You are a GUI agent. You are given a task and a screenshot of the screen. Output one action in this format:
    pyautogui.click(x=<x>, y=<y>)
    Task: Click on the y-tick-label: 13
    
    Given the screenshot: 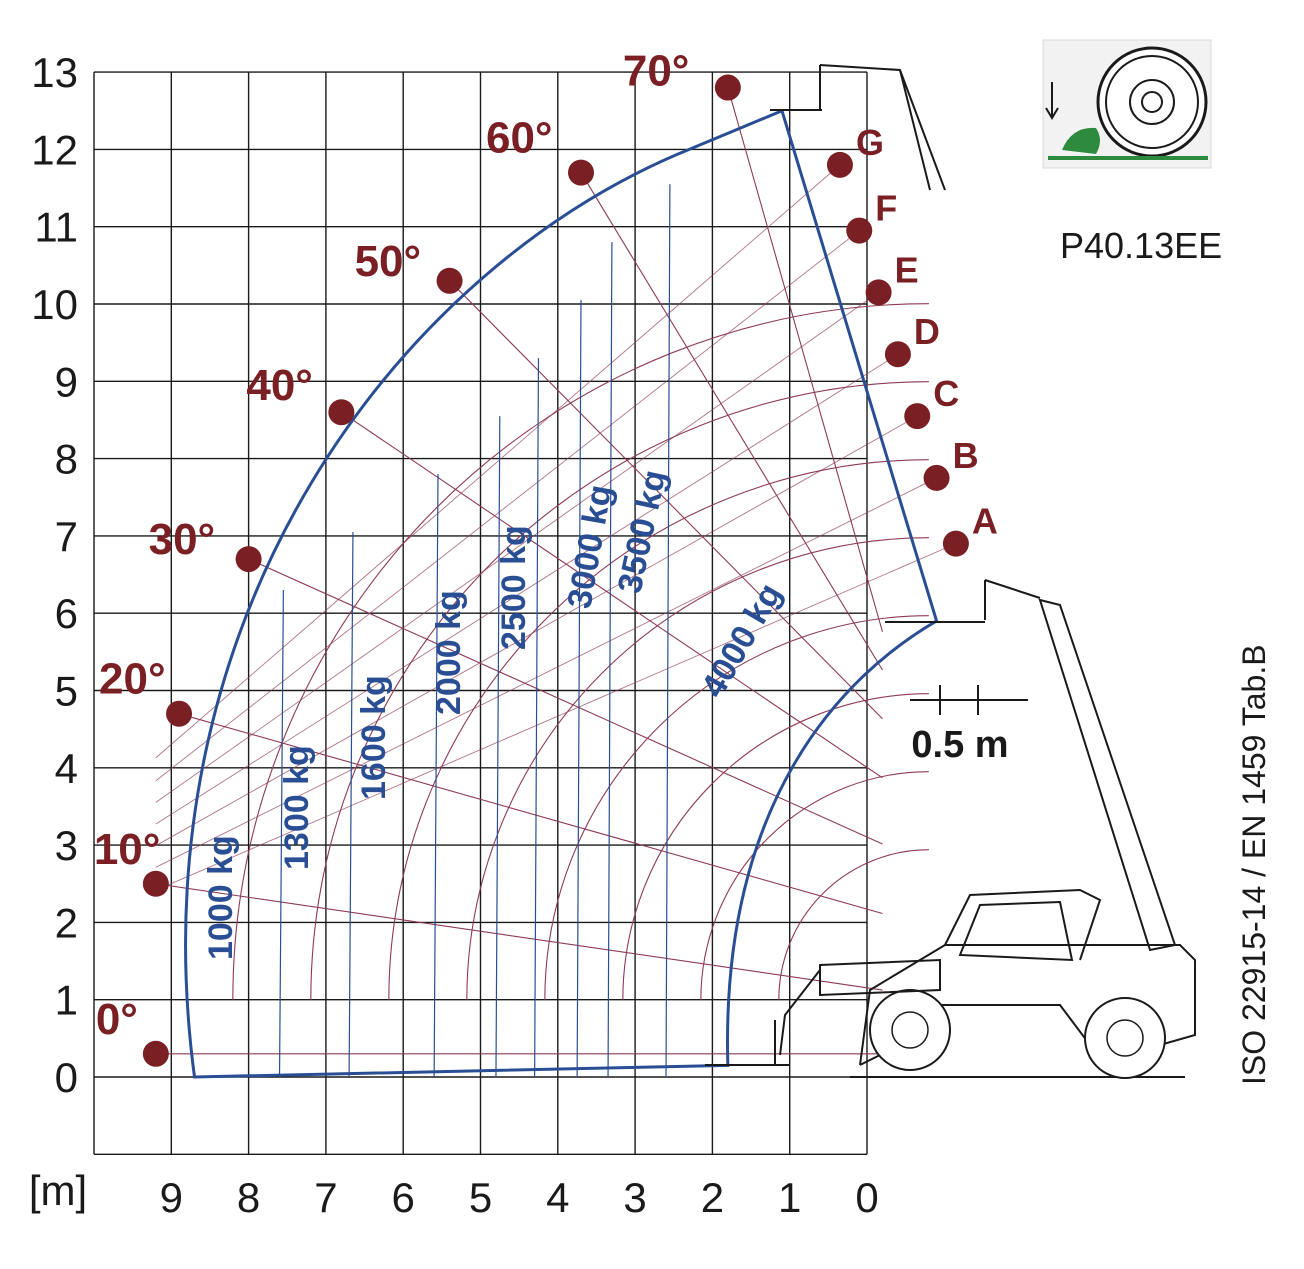 What is the action you would take?
    pyautogui.click(x=54, y=72)
    